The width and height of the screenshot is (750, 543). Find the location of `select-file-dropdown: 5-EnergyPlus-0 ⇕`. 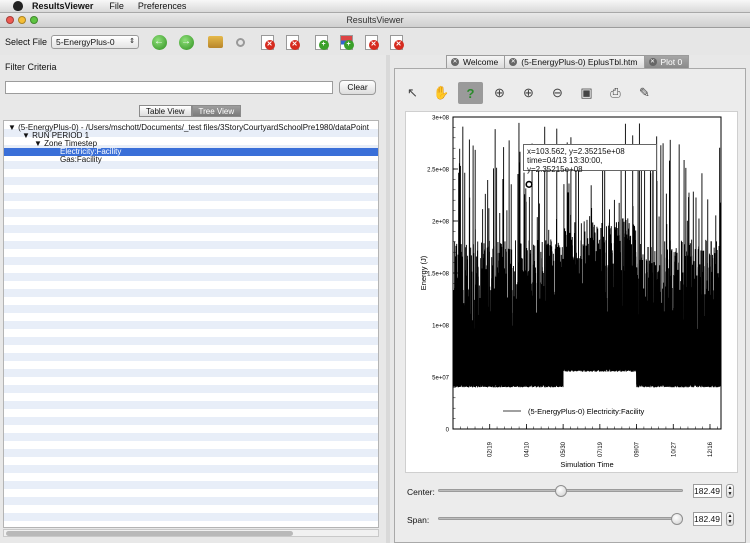

select-file-dropdown: 5-EnergyPlus-0 ⇕ is located at coordinates (95, 42).